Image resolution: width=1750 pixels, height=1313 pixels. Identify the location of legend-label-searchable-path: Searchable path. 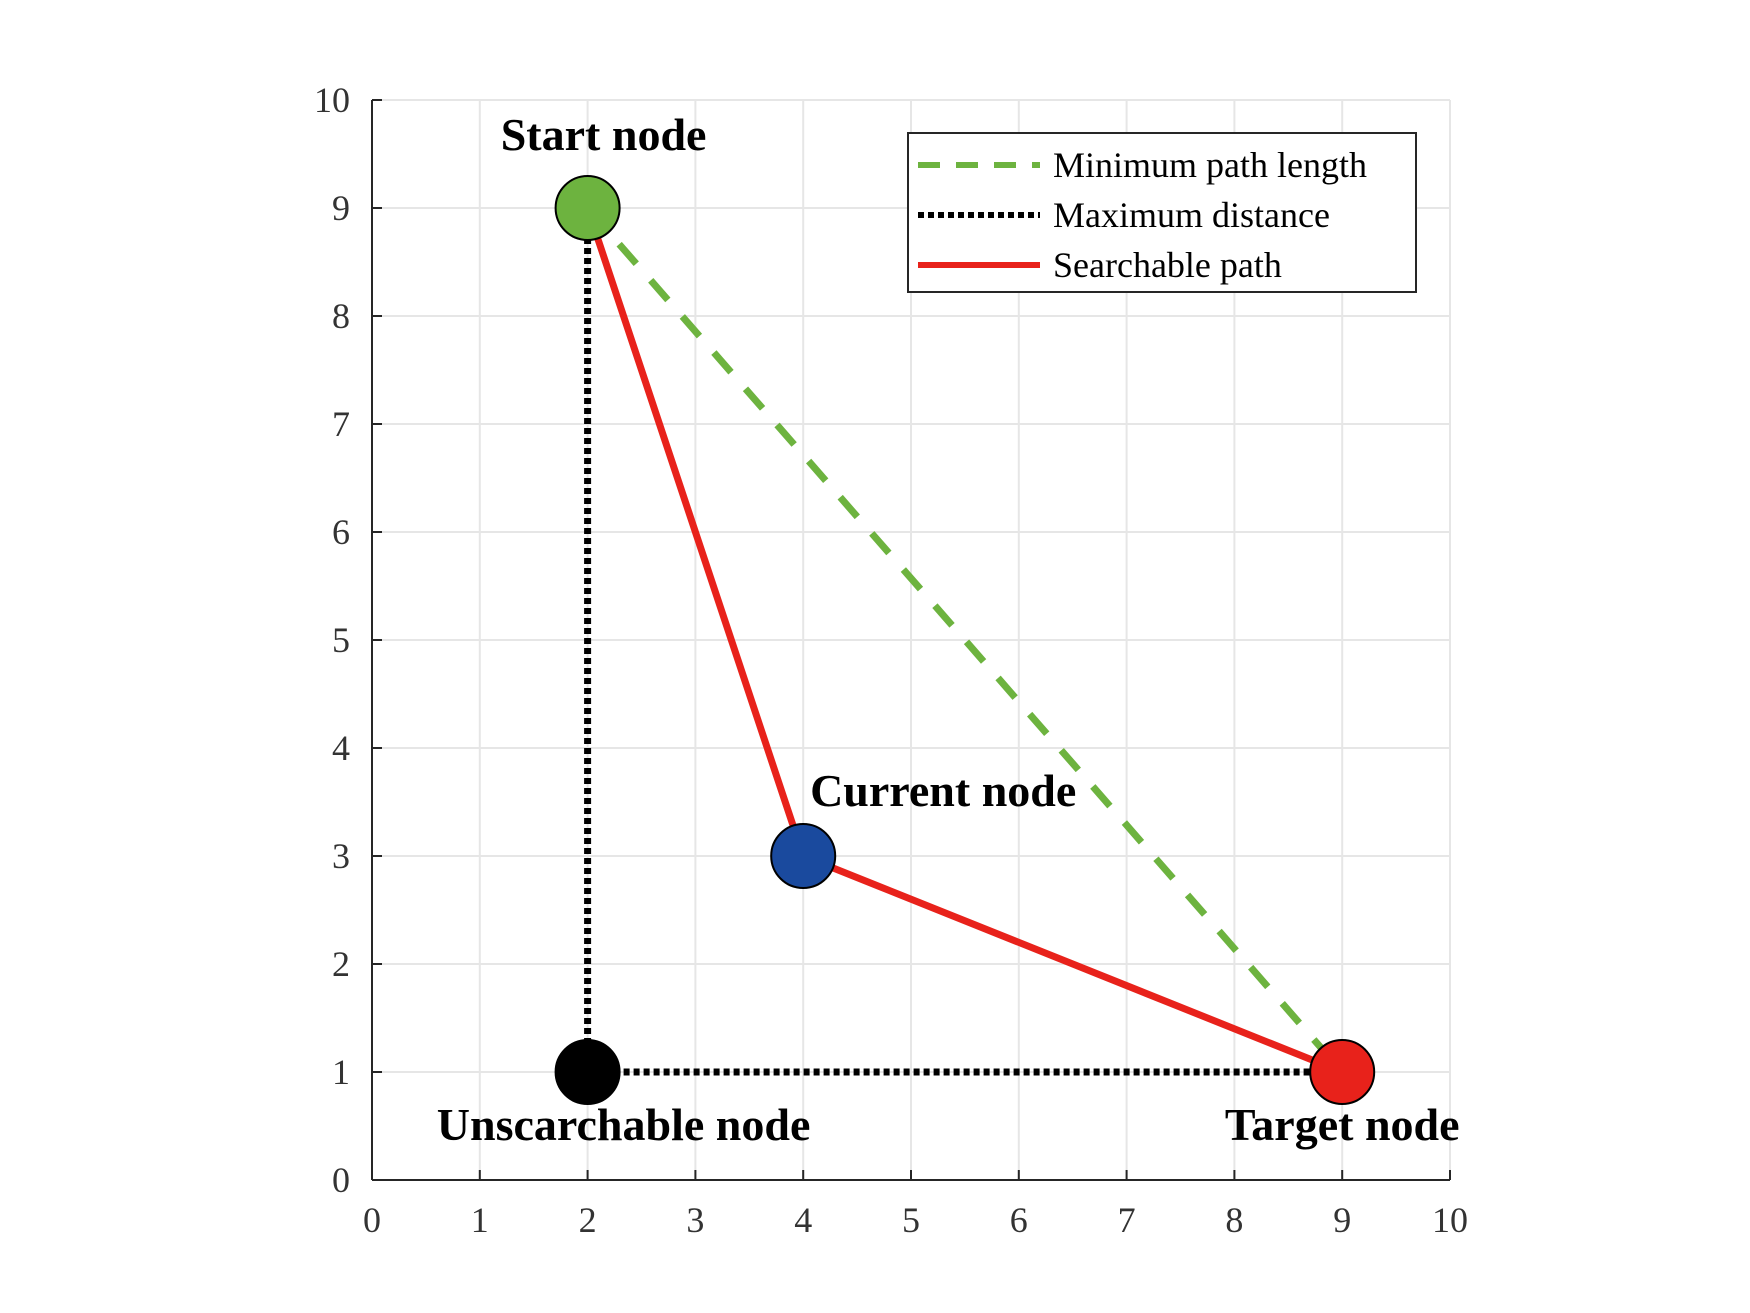
(1167, 265).